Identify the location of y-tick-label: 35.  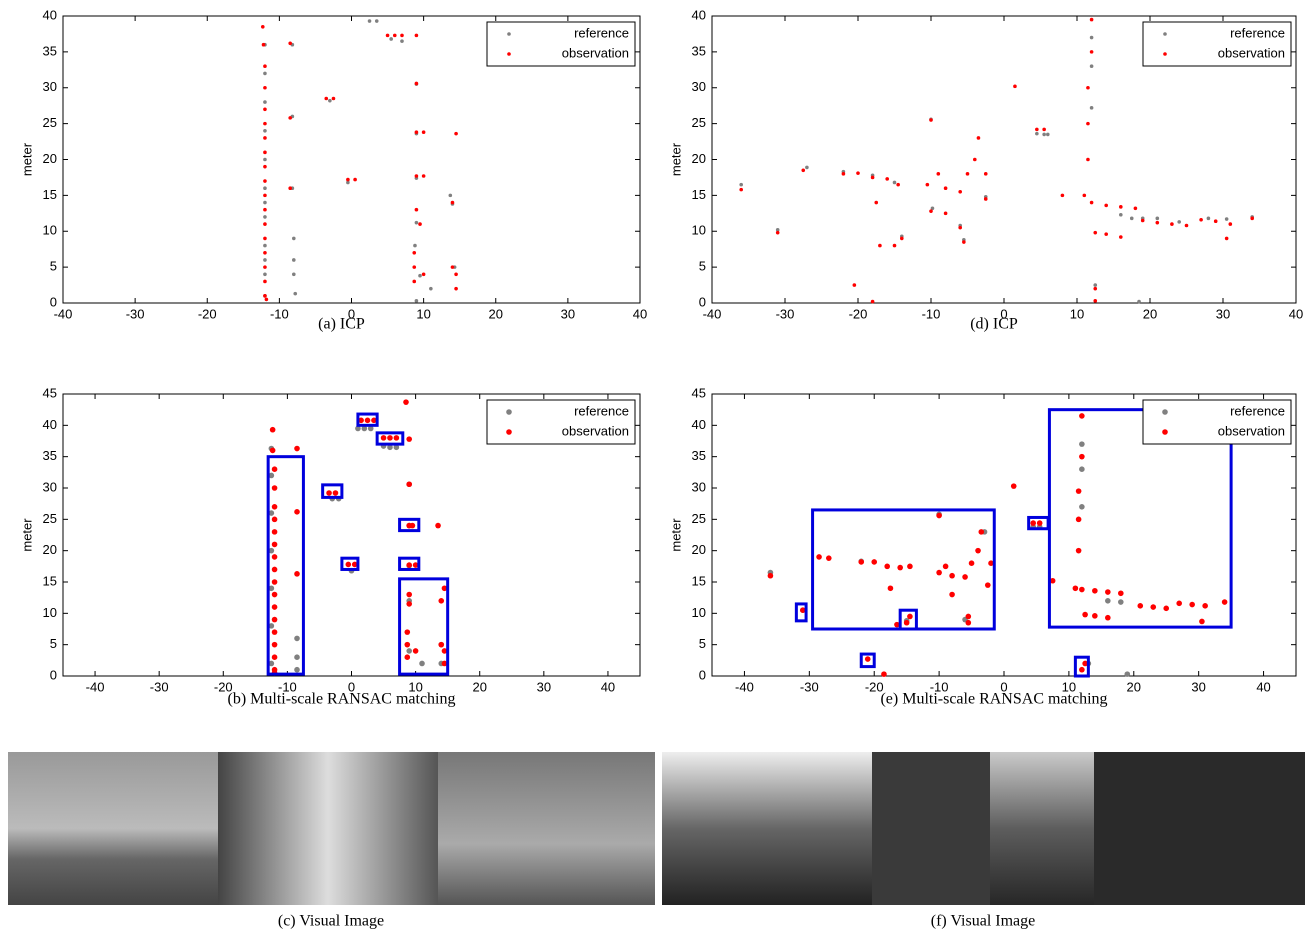
(699, 50).